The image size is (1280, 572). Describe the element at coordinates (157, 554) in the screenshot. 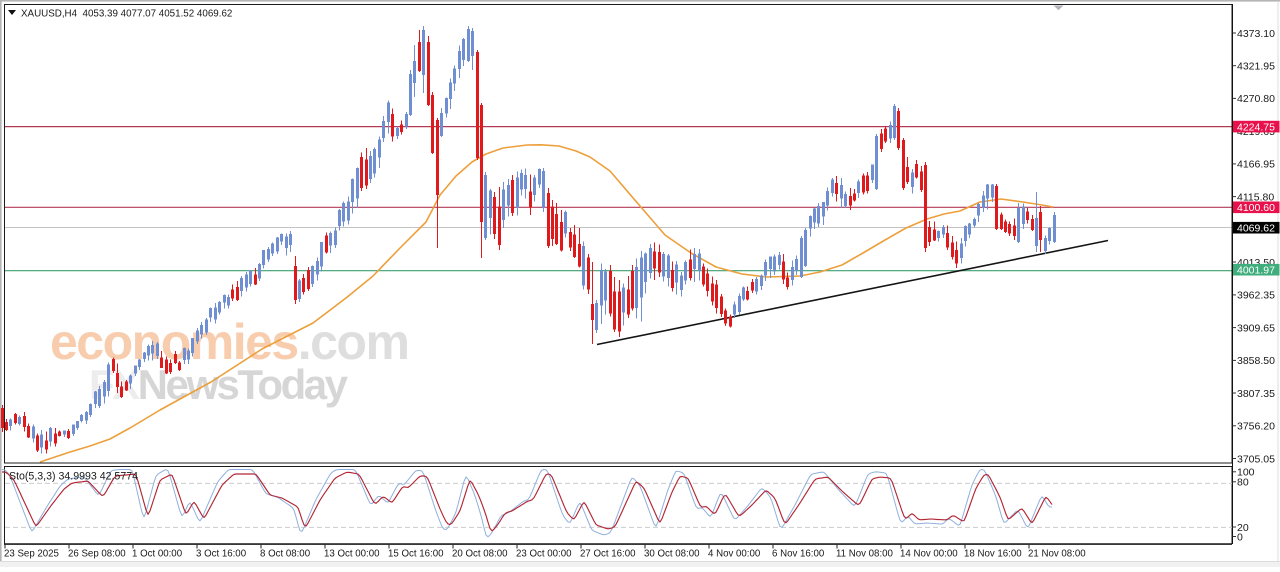

I see `svg-text: 1 Oct 00:00` at that location.